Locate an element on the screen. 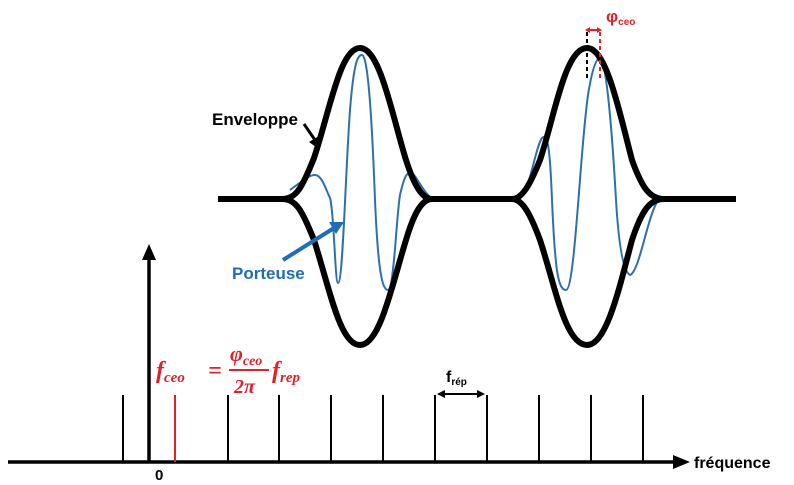 The image size is (794, 485). phi-subscript: ceo is located at coordinates (626, 22).